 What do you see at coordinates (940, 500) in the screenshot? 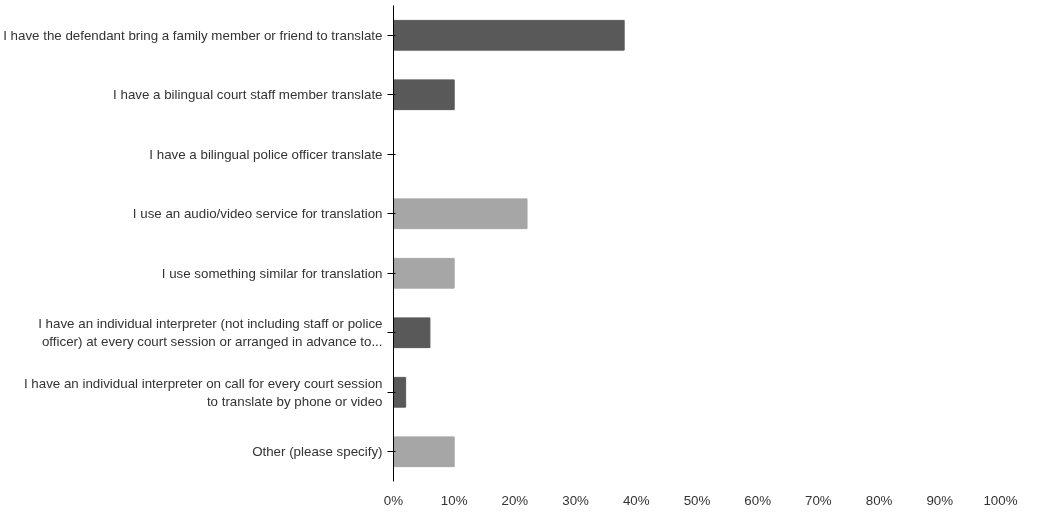
I see `x-tick-label: 90%` at bounding box center [940, 500].